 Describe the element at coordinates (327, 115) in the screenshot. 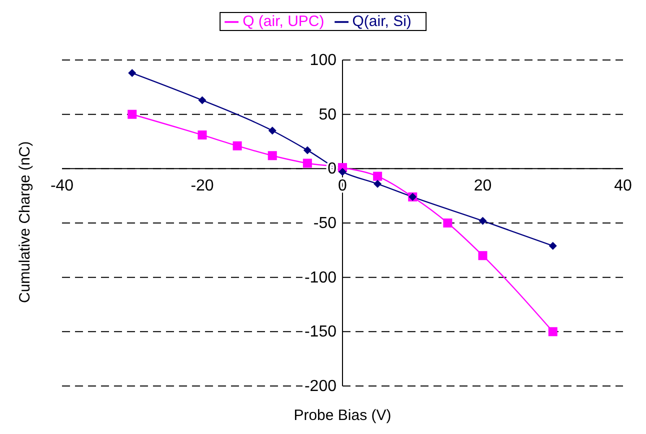

I see `y-tick-label: 50` at that location.